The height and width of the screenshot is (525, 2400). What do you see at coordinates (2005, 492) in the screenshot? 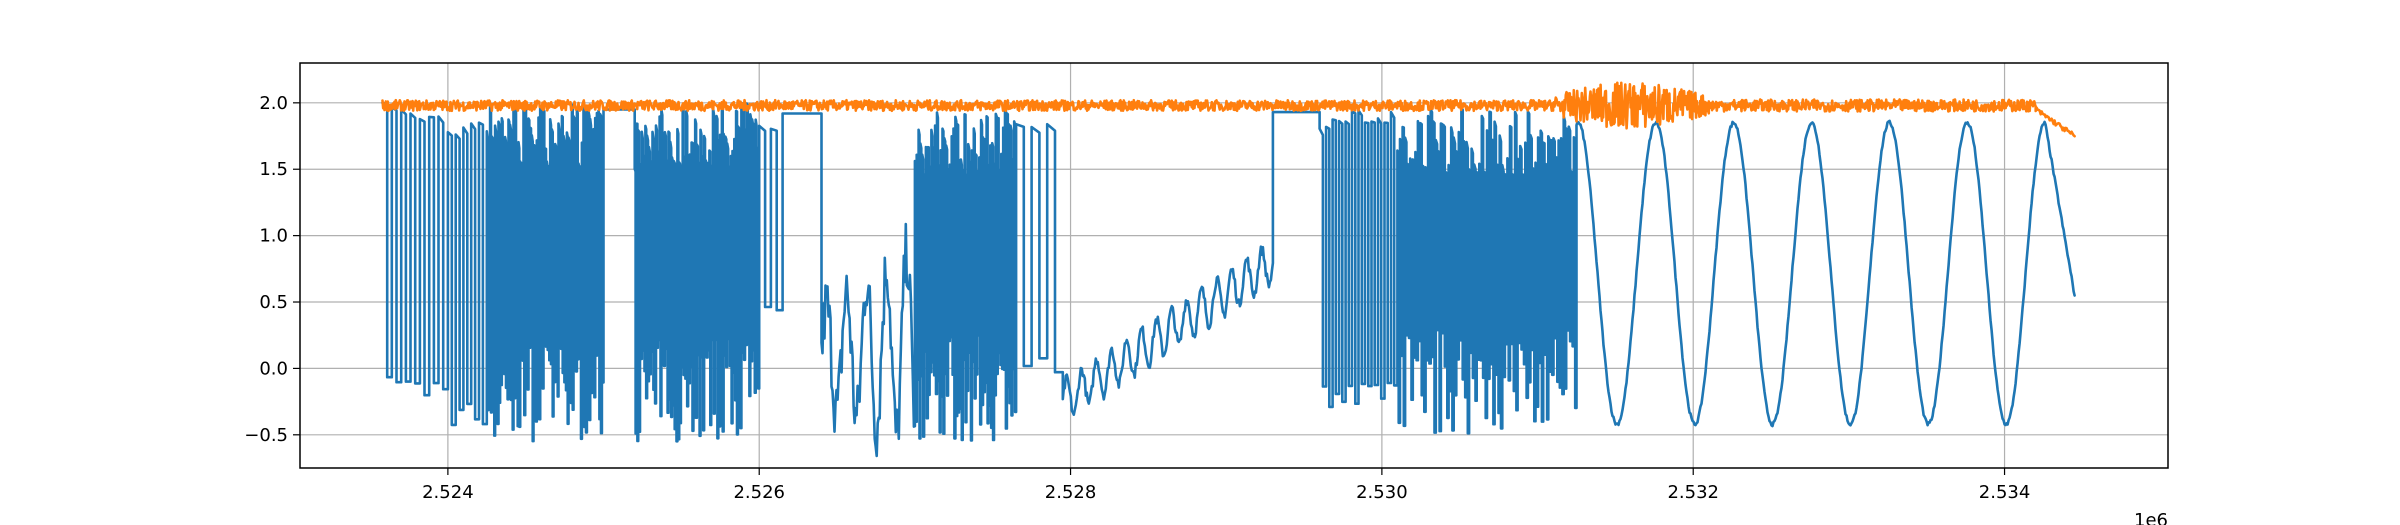
I see `x-tick-label: 2.534` at bounding box center [2005, 492].